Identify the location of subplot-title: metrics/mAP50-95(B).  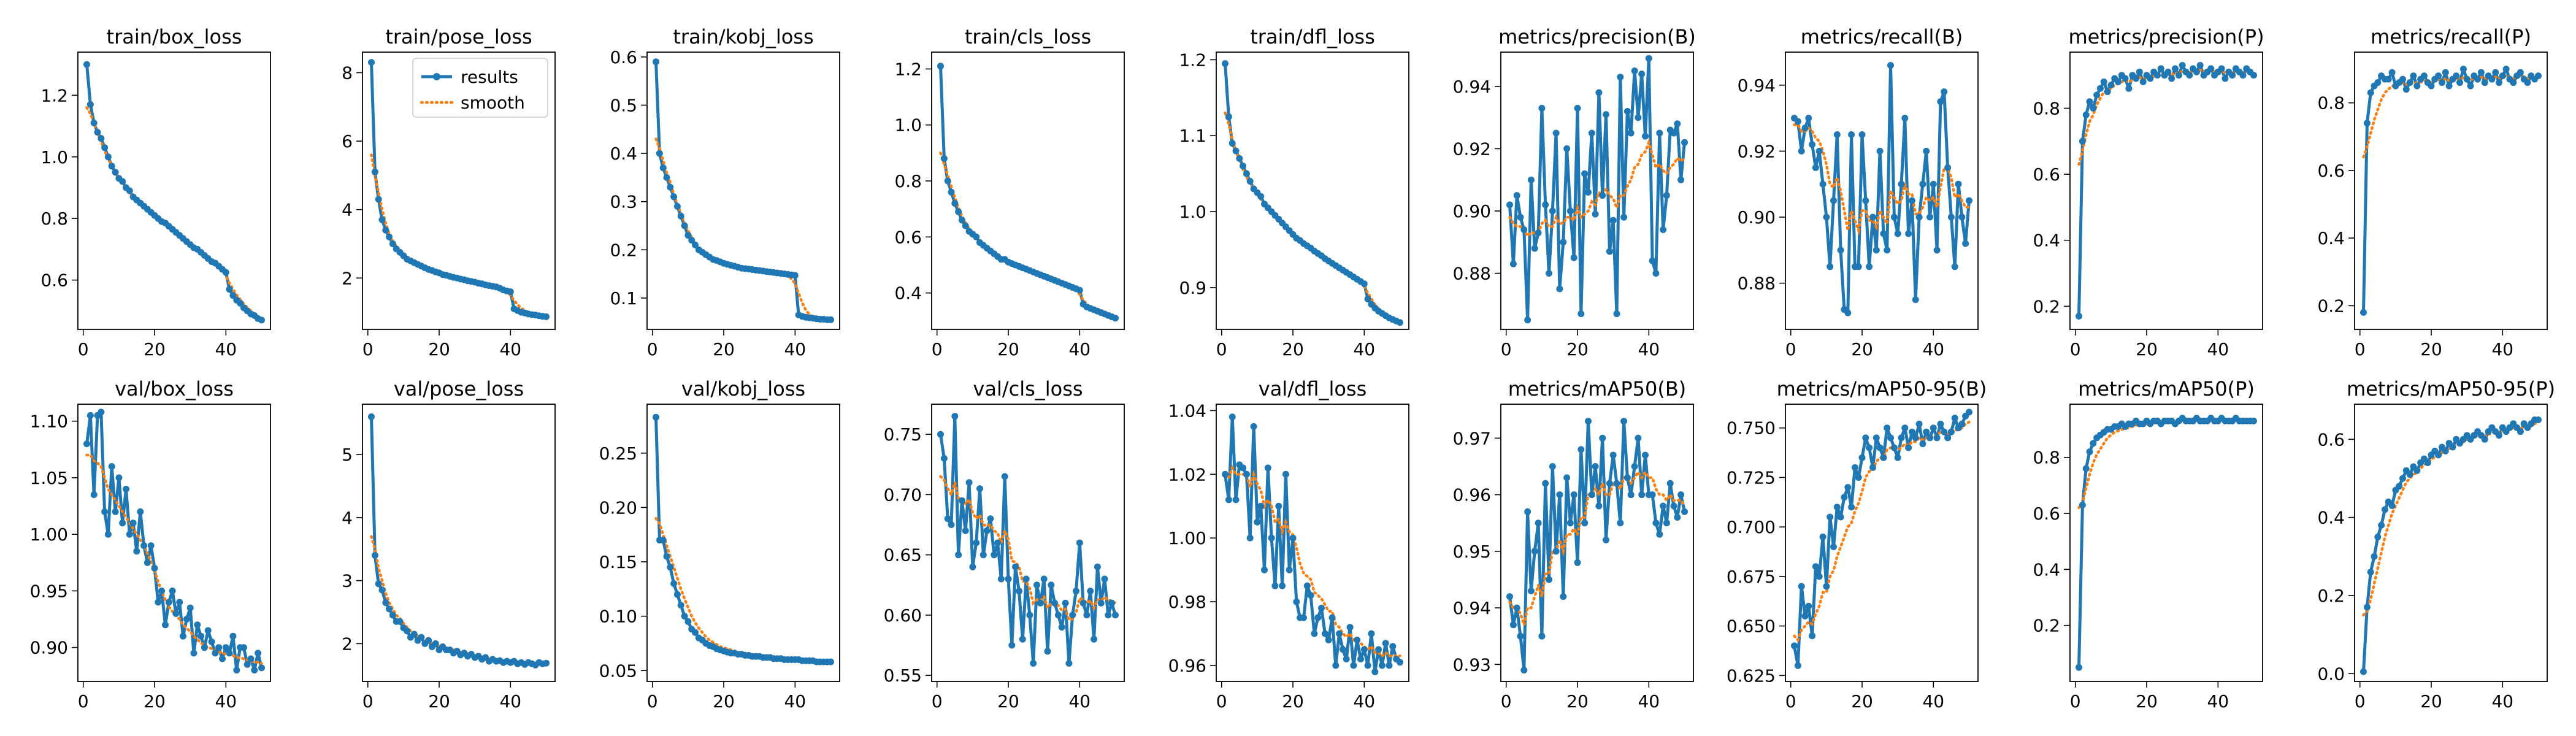
(1882, 389).